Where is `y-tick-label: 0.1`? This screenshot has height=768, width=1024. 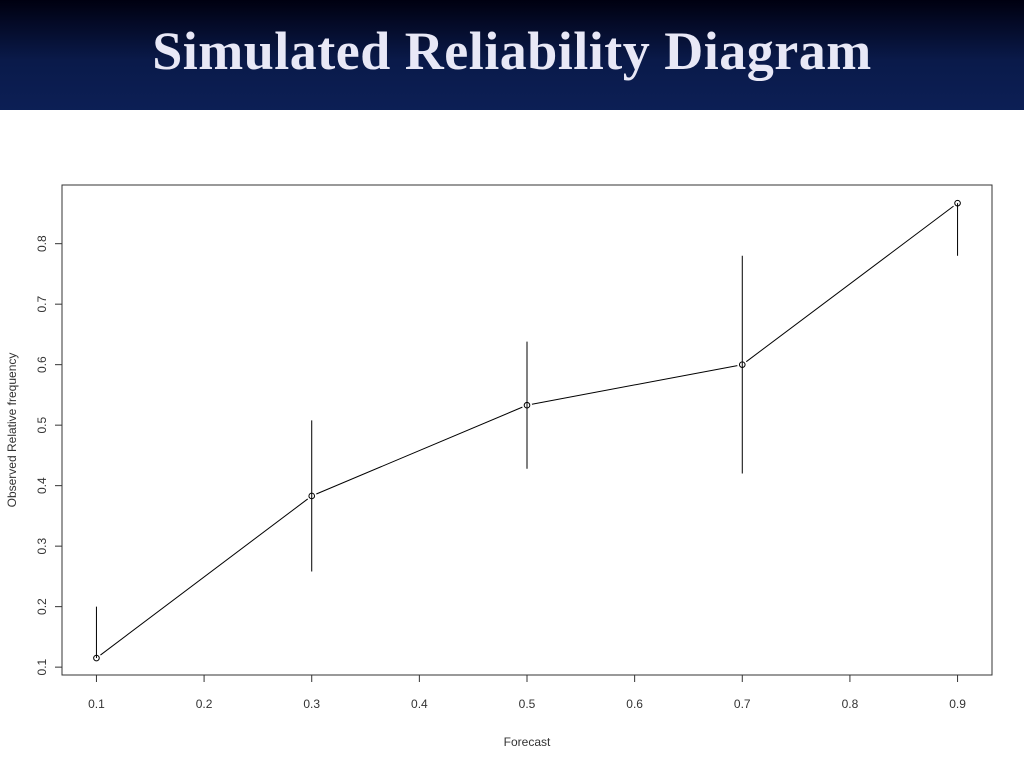
y-tick-label: 0.1 is located at coordinates (42, 666).